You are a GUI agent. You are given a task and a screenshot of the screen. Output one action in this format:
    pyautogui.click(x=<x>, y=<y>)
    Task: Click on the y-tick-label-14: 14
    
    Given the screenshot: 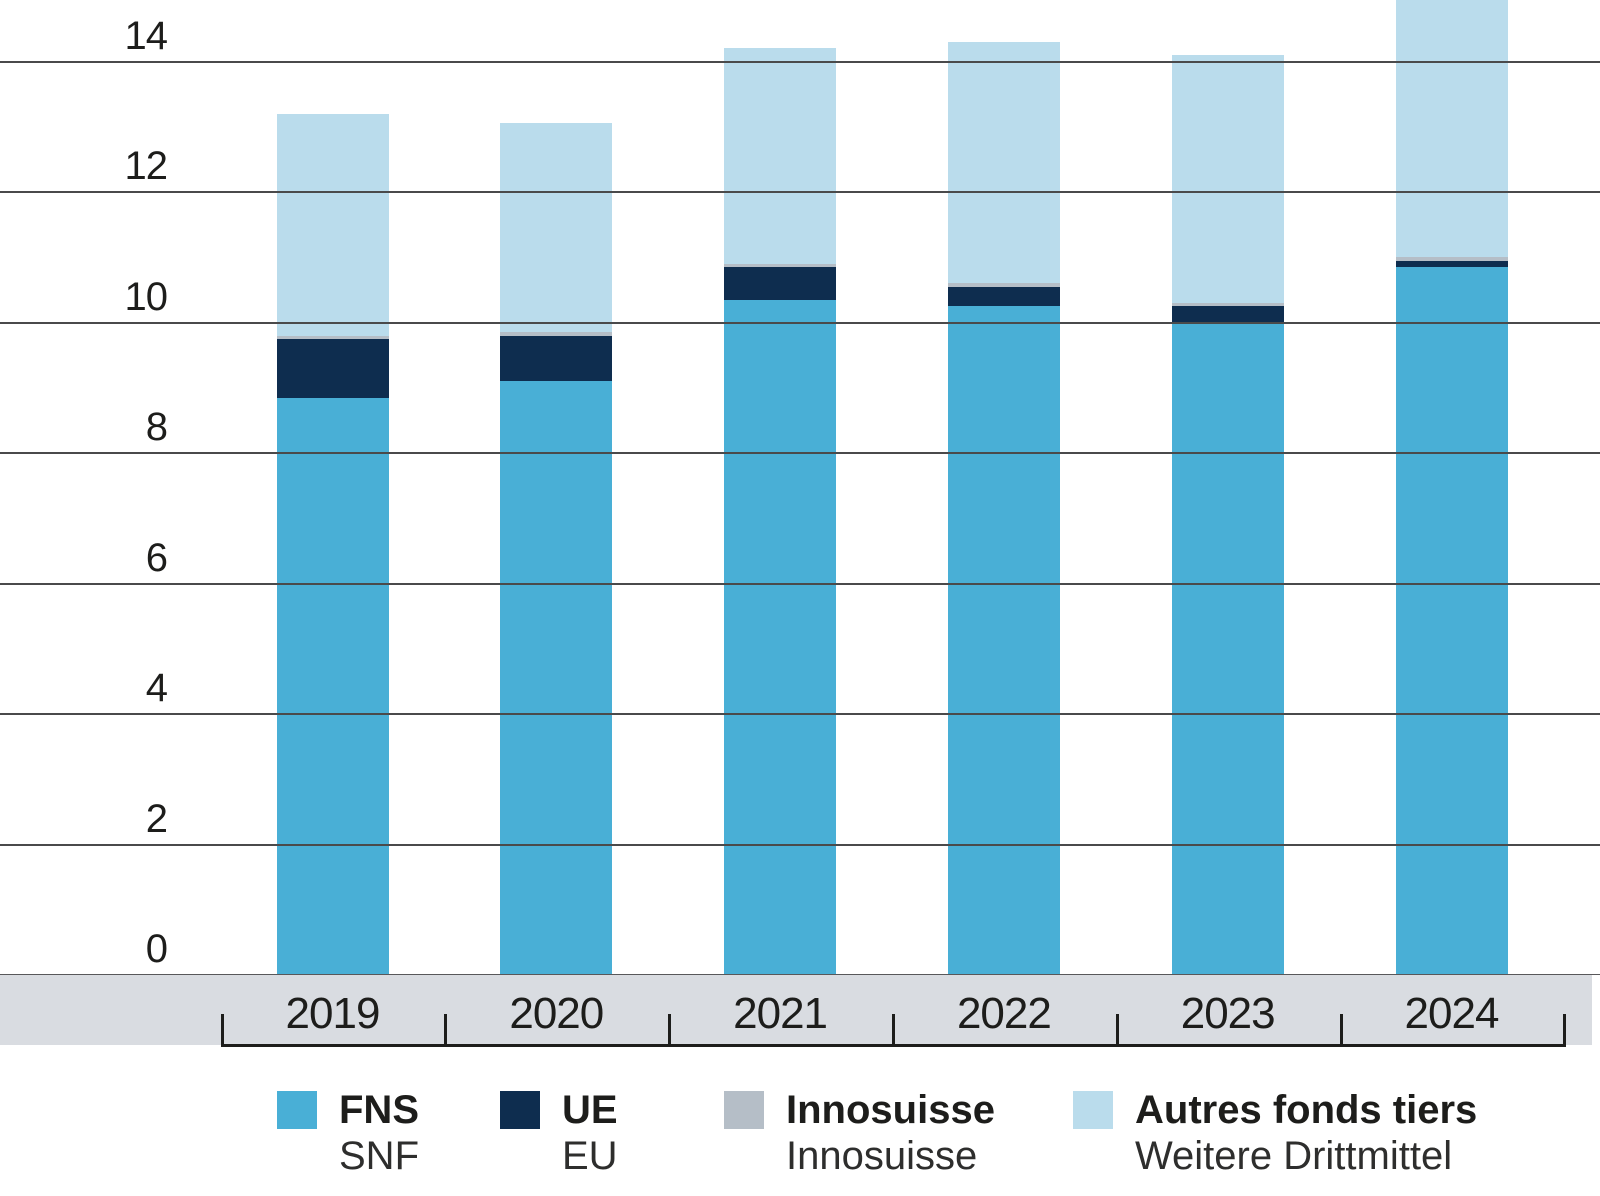 What is the action you would take?
    pyautogui.click(x=146, y=35)
    